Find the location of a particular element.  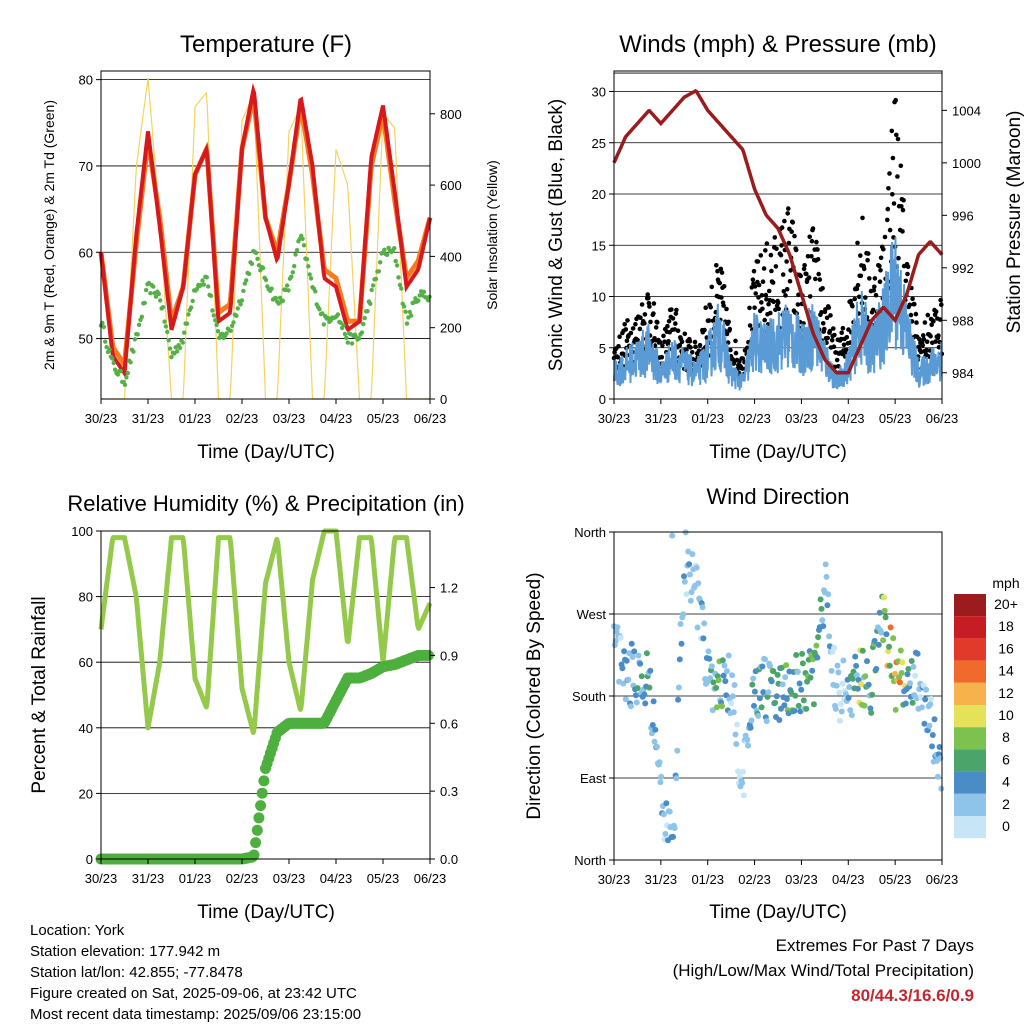

winds-y2tick-label: 988 is located at coordinates (963, 320).